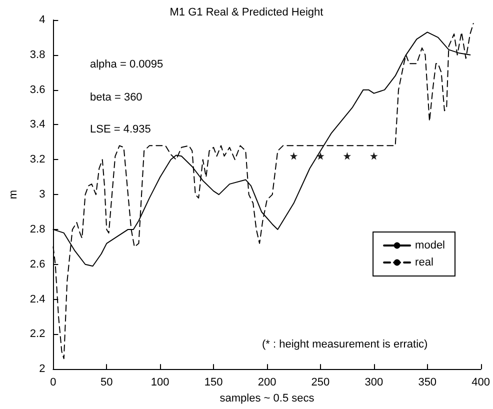  Describe the element at coordinates (38, 90) in the screenshot. I see `y-tick-label: 3.6` at that location.